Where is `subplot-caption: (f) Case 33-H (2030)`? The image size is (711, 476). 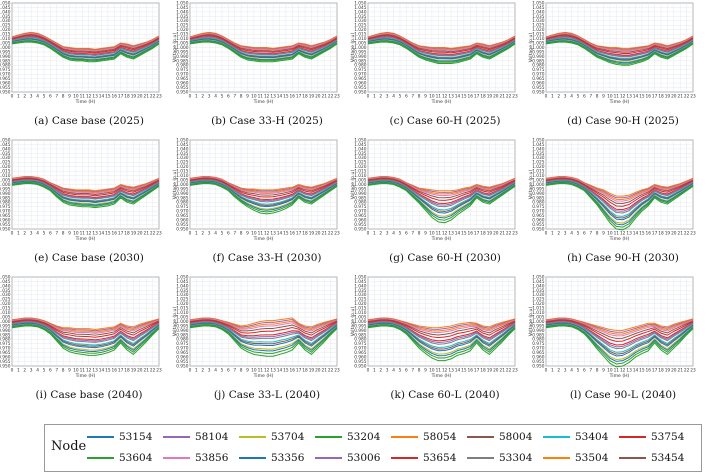 subplot-caption: (f) Case 33-H (2030) is located at coordinates (267, 258).